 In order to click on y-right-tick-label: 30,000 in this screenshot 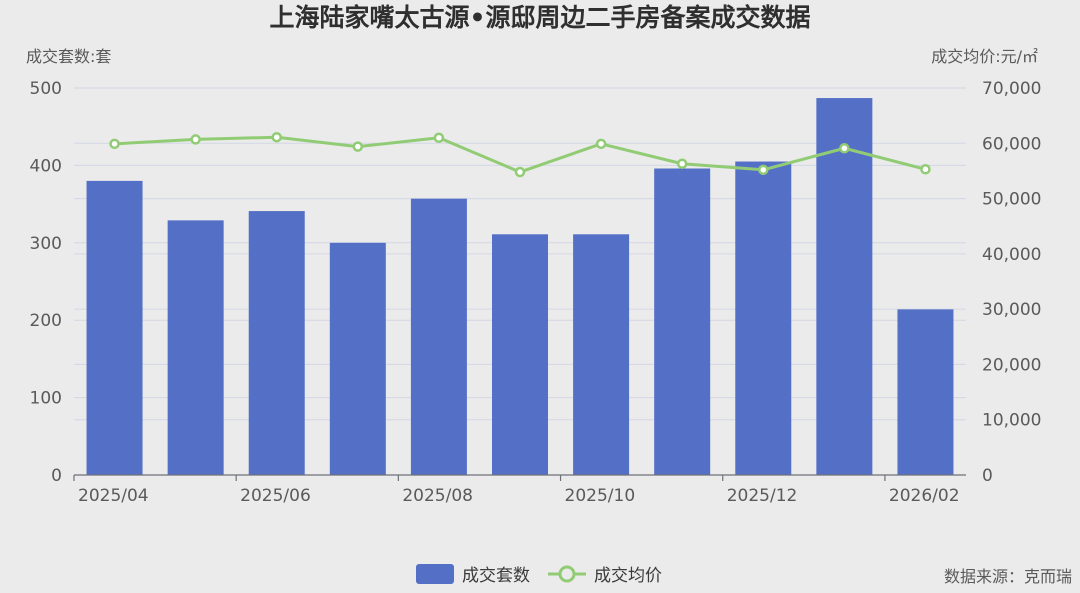, I will do `click(1011, 310)`.